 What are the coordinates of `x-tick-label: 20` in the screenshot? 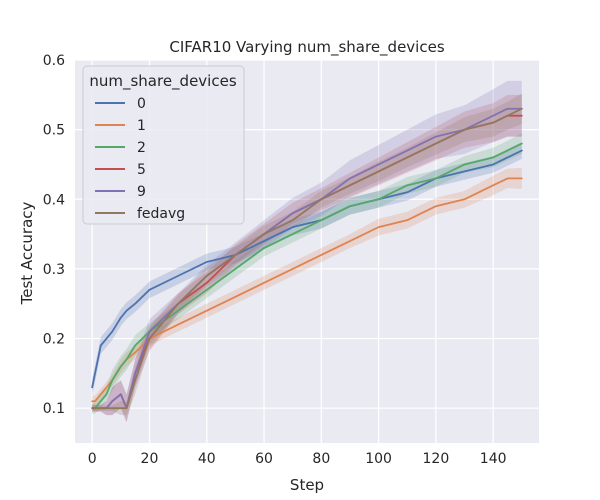 It's located at (150, 459).